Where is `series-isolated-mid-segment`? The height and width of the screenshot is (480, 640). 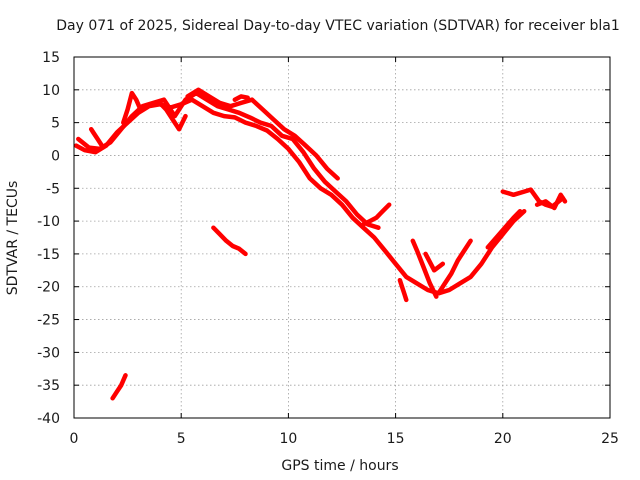 series-isolated-mid-segment is located at coordinates (229, 241).